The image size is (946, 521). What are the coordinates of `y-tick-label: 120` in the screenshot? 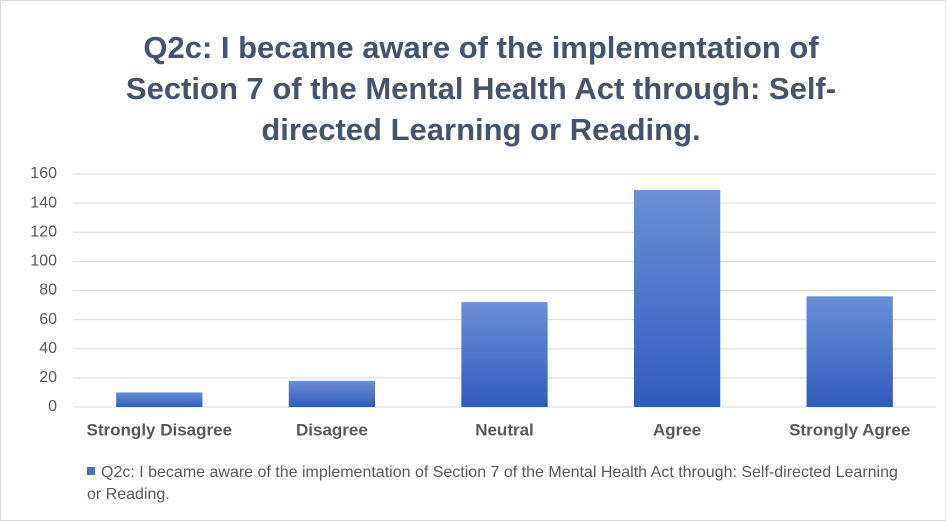 It's located at (43, 231).